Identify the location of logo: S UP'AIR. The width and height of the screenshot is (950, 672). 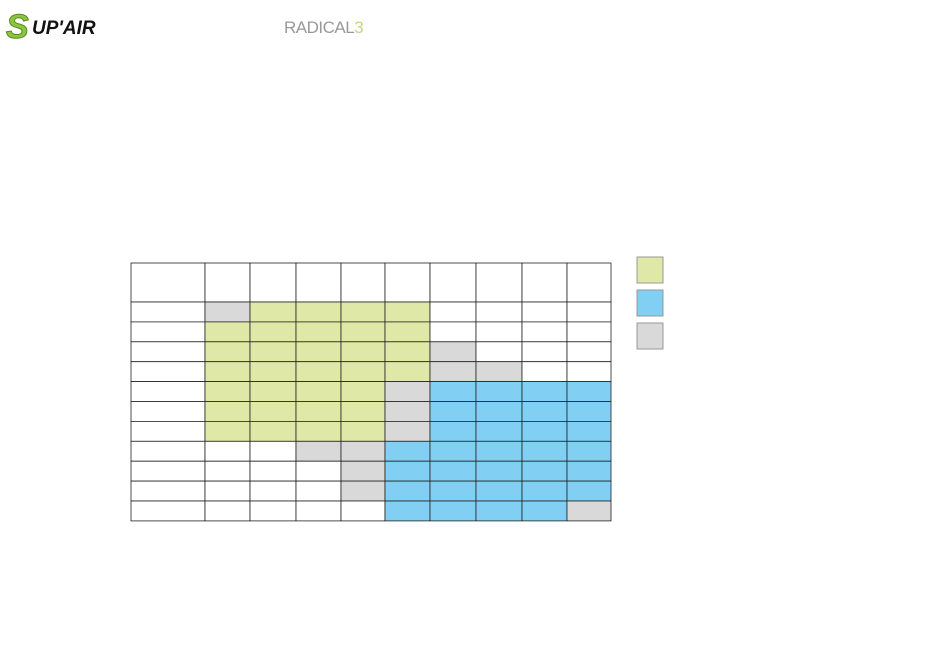
(51, 27).